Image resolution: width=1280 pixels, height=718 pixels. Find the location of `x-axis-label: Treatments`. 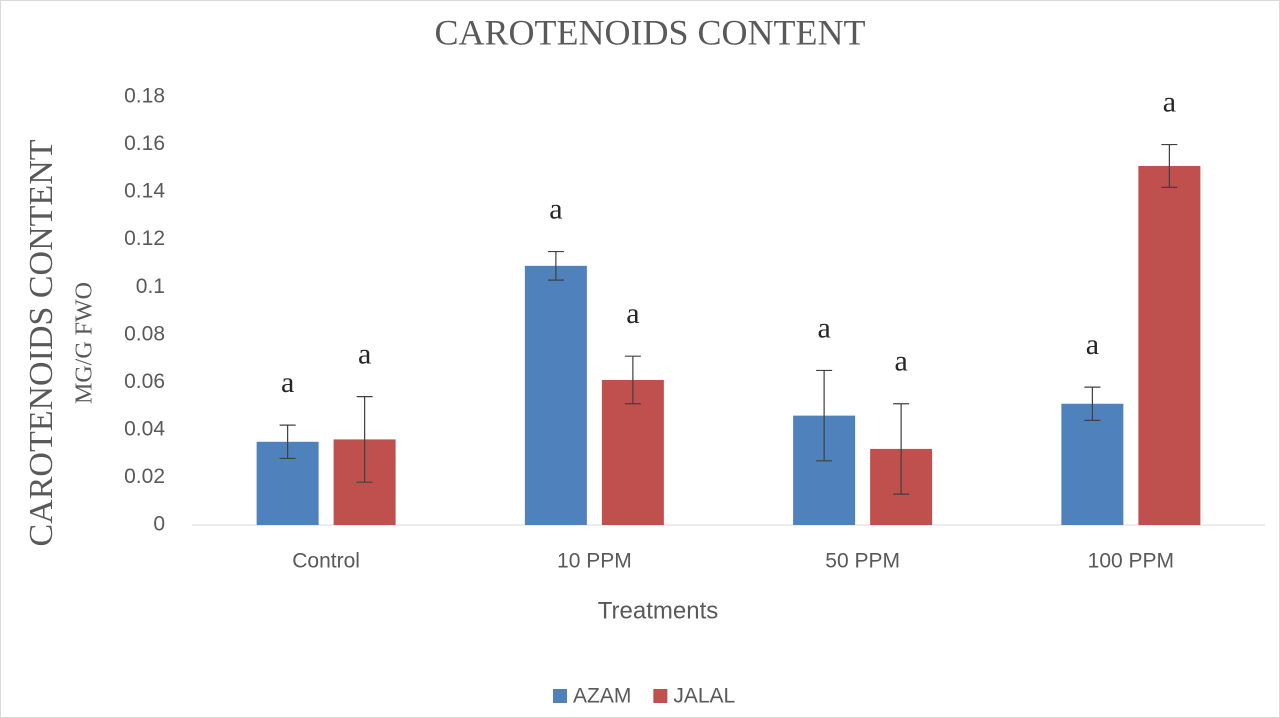

x-axis-label: Treatments is located at coordinates (658, 610).